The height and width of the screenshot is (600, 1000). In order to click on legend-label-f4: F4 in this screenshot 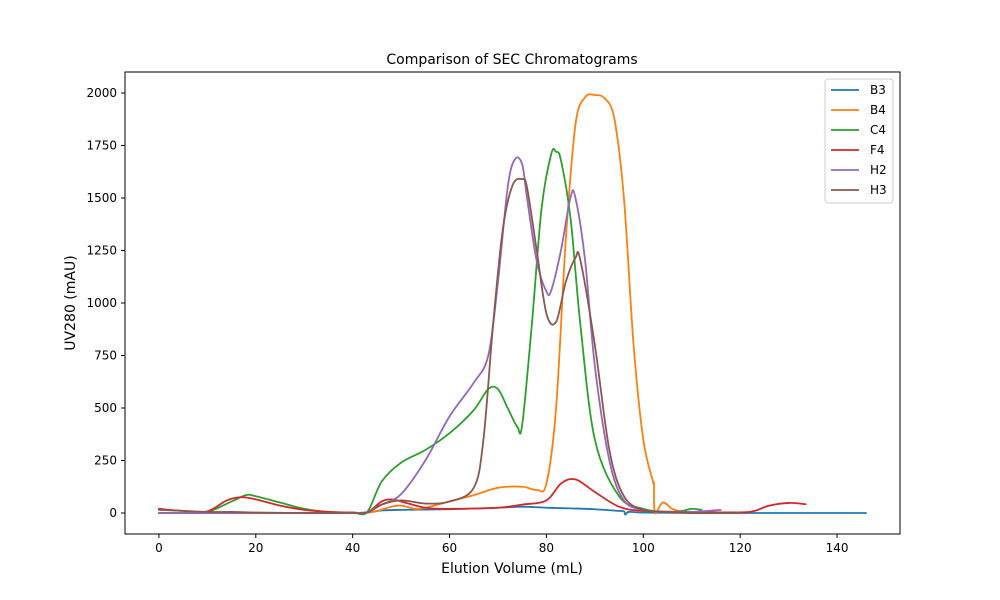, I will do `click(877, 150)`.